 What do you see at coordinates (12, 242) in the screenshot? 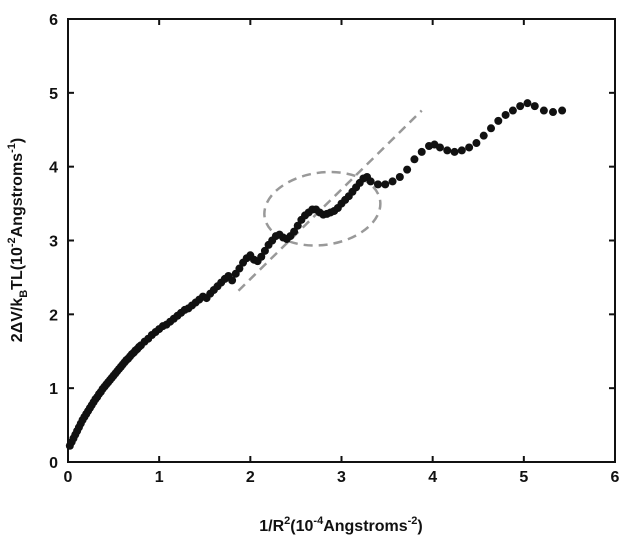
I see `y-title-sup1: -2` at bounding box center [12, 242].